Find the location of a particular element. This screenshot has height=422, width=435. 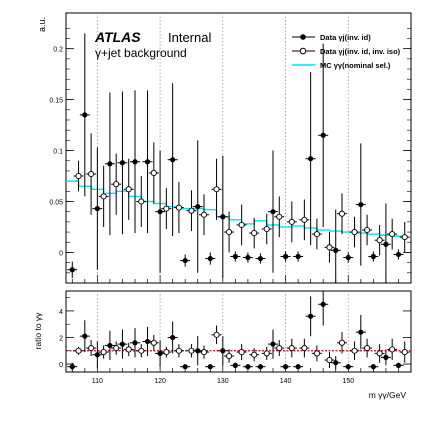

y-tick-label: 0.15 is located at coordinates (56, 101).